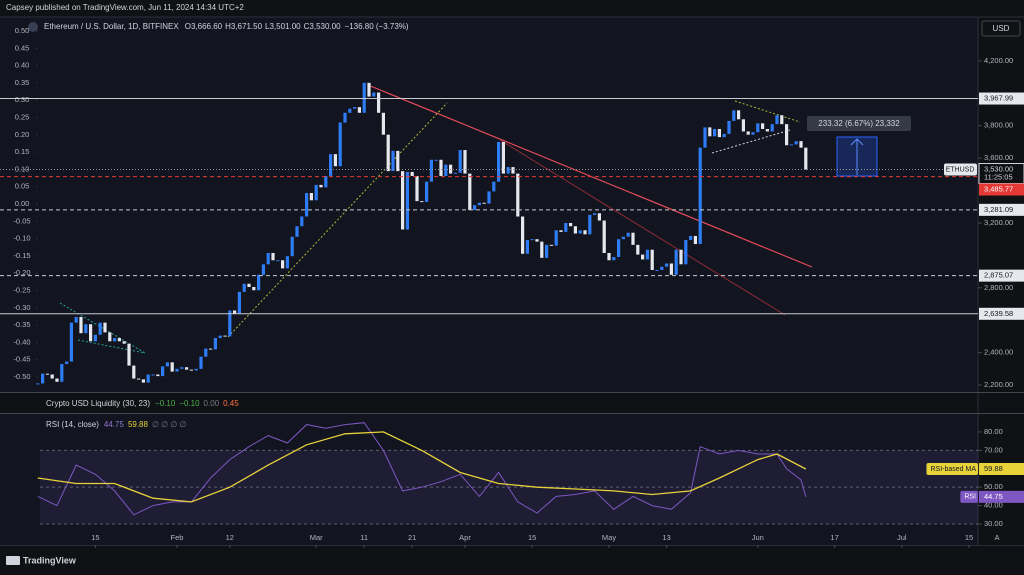  I want to click on quote-key: L, so click(267, 26).